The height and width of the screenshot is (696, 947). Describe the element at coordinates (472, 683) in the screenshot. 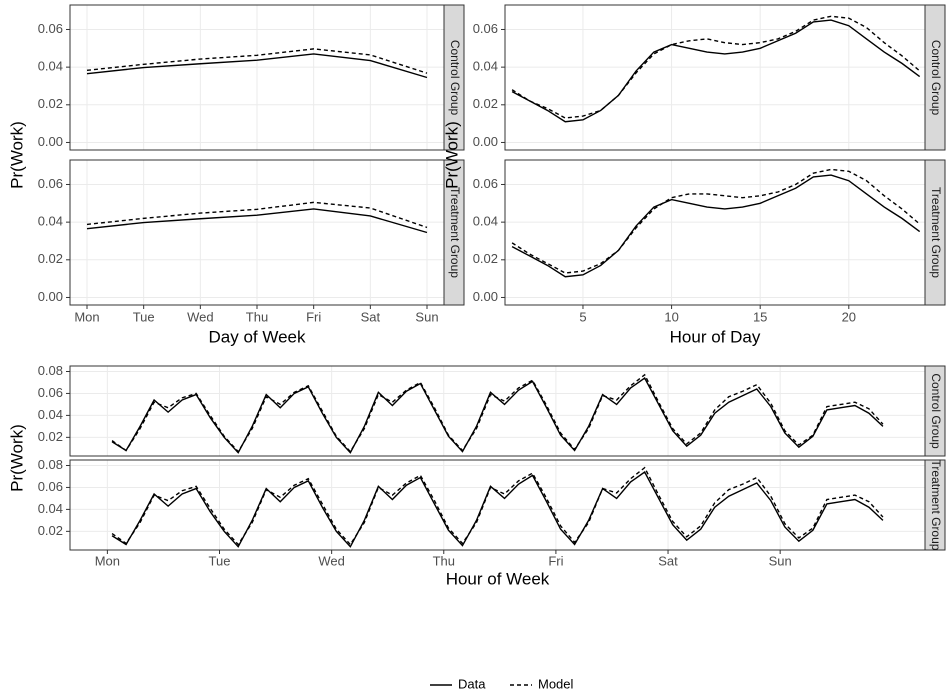

I see `legend-label: Data` at that location.